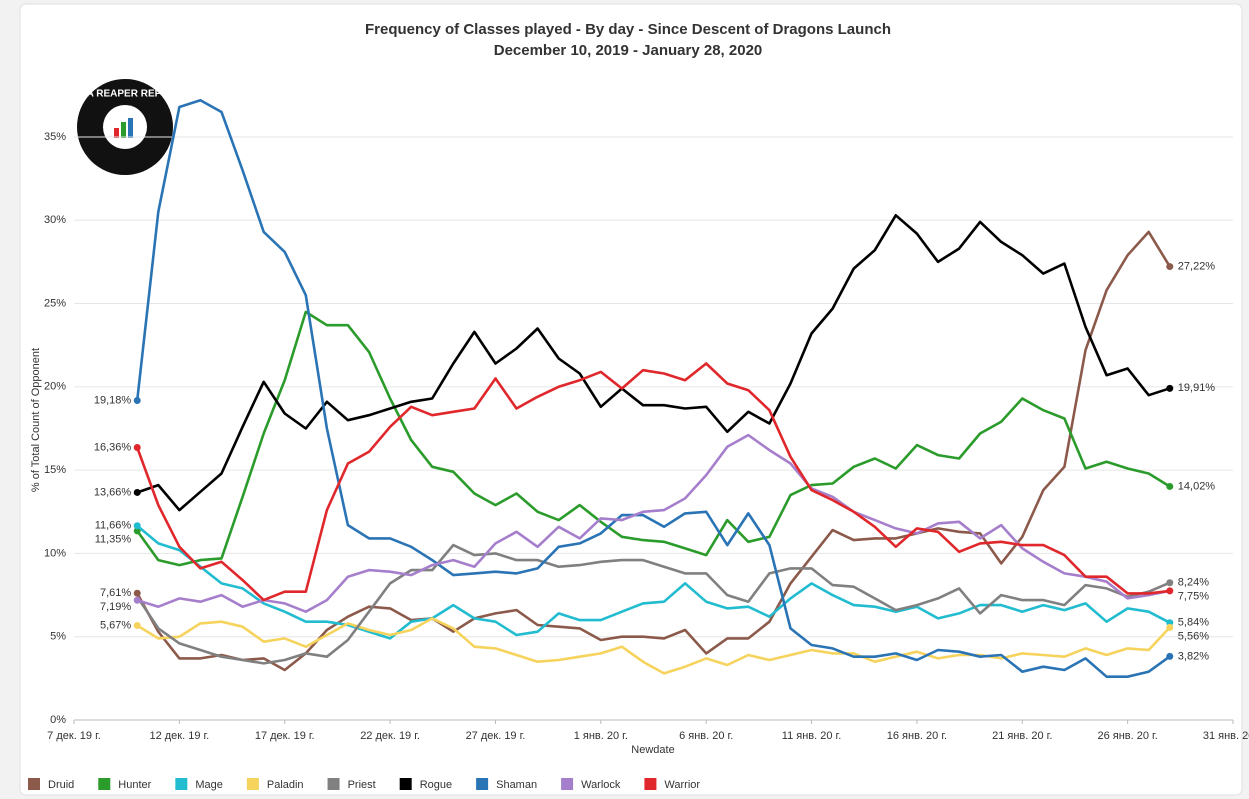 The image size is (1249, 799). Describe the element at coordinates (74, 736) in the screenshot. I see `x-tick-label: 7 дек. 19 г.` at that location.